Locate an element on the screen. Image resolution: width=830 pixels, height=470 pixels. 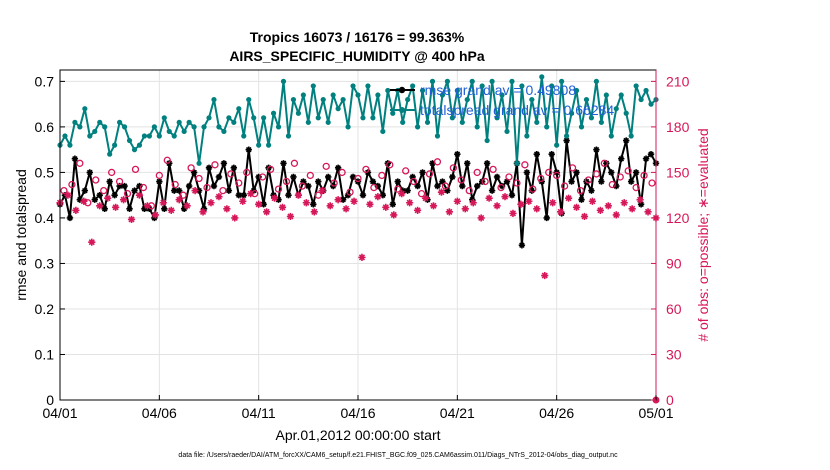
y-right-tick-label: 0 is located at coordinates (670, 400).